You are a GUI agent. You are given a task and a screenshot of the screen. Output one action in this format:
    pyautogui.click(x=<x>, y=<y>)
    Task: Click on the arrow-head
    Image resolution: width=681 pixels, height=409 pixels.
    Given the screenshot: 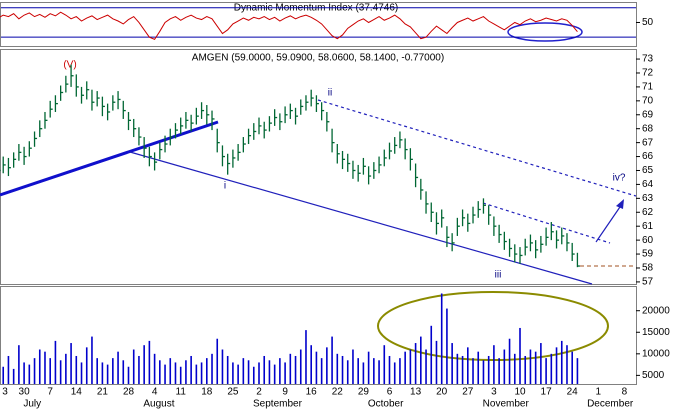 What is the action you would take?
    pyautogui.click(x=620, y=204)
    